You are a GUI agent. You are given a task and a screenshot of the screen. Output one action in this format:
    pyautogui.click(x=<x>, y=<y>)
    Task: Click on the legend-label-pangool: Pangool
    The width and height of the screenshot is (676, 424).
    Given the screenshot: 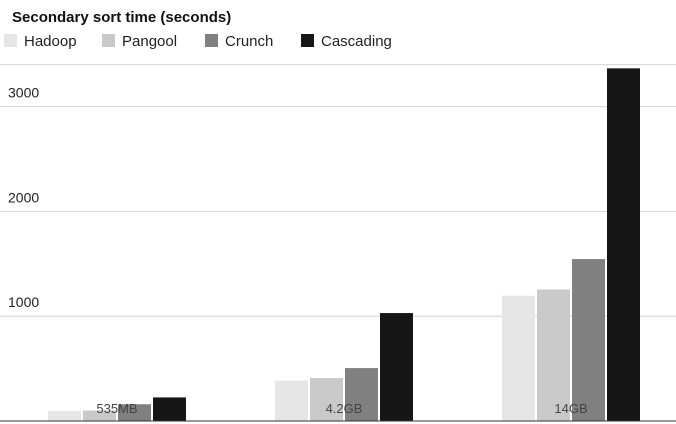 What is the action you would take?
    pyautogui.click(x=149, y=41)
    